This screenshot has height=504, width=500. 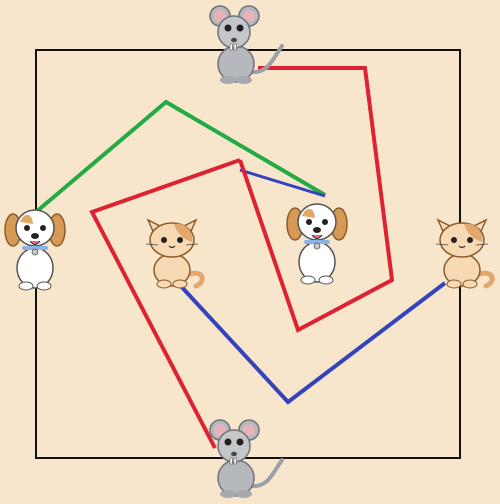 What do you see at coordinates (180, 156) in the screenshot?
I see `green-path` at bounding box center [180, 156].